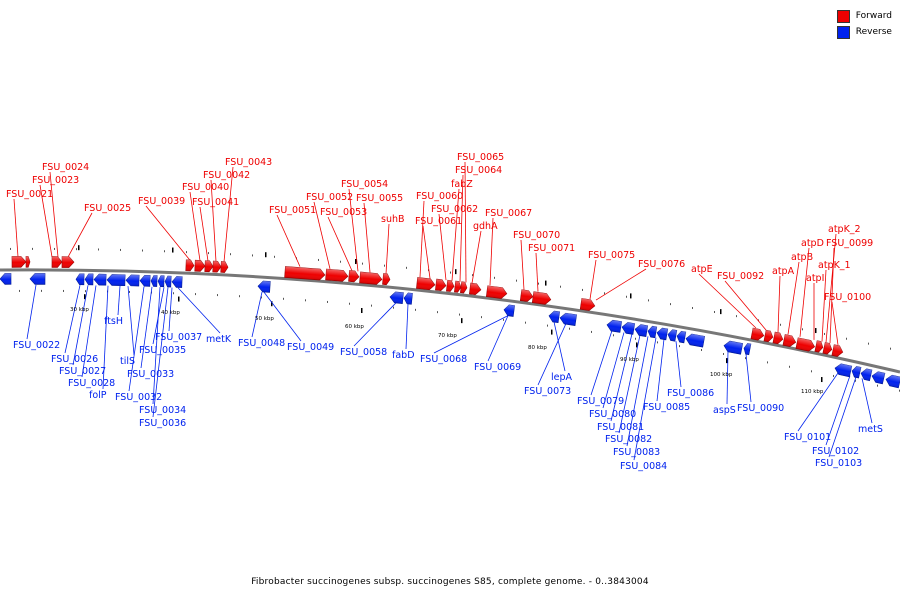  Describe the element at coordinates (219, 339) in the screenshot. I see `reverse-gene-label: metK` at that location.